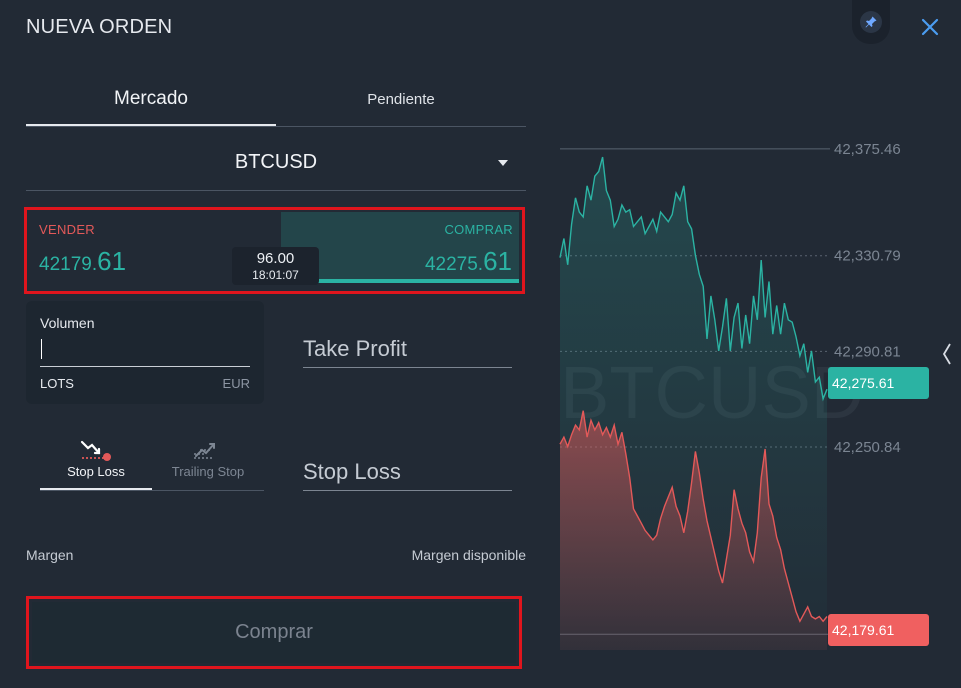 This screenshot has width=961, height=688. What do you see at coordinates (863, 383) in the screenshot?
I see `svg-text: 42,275.61` at bounding box center [863, 383].